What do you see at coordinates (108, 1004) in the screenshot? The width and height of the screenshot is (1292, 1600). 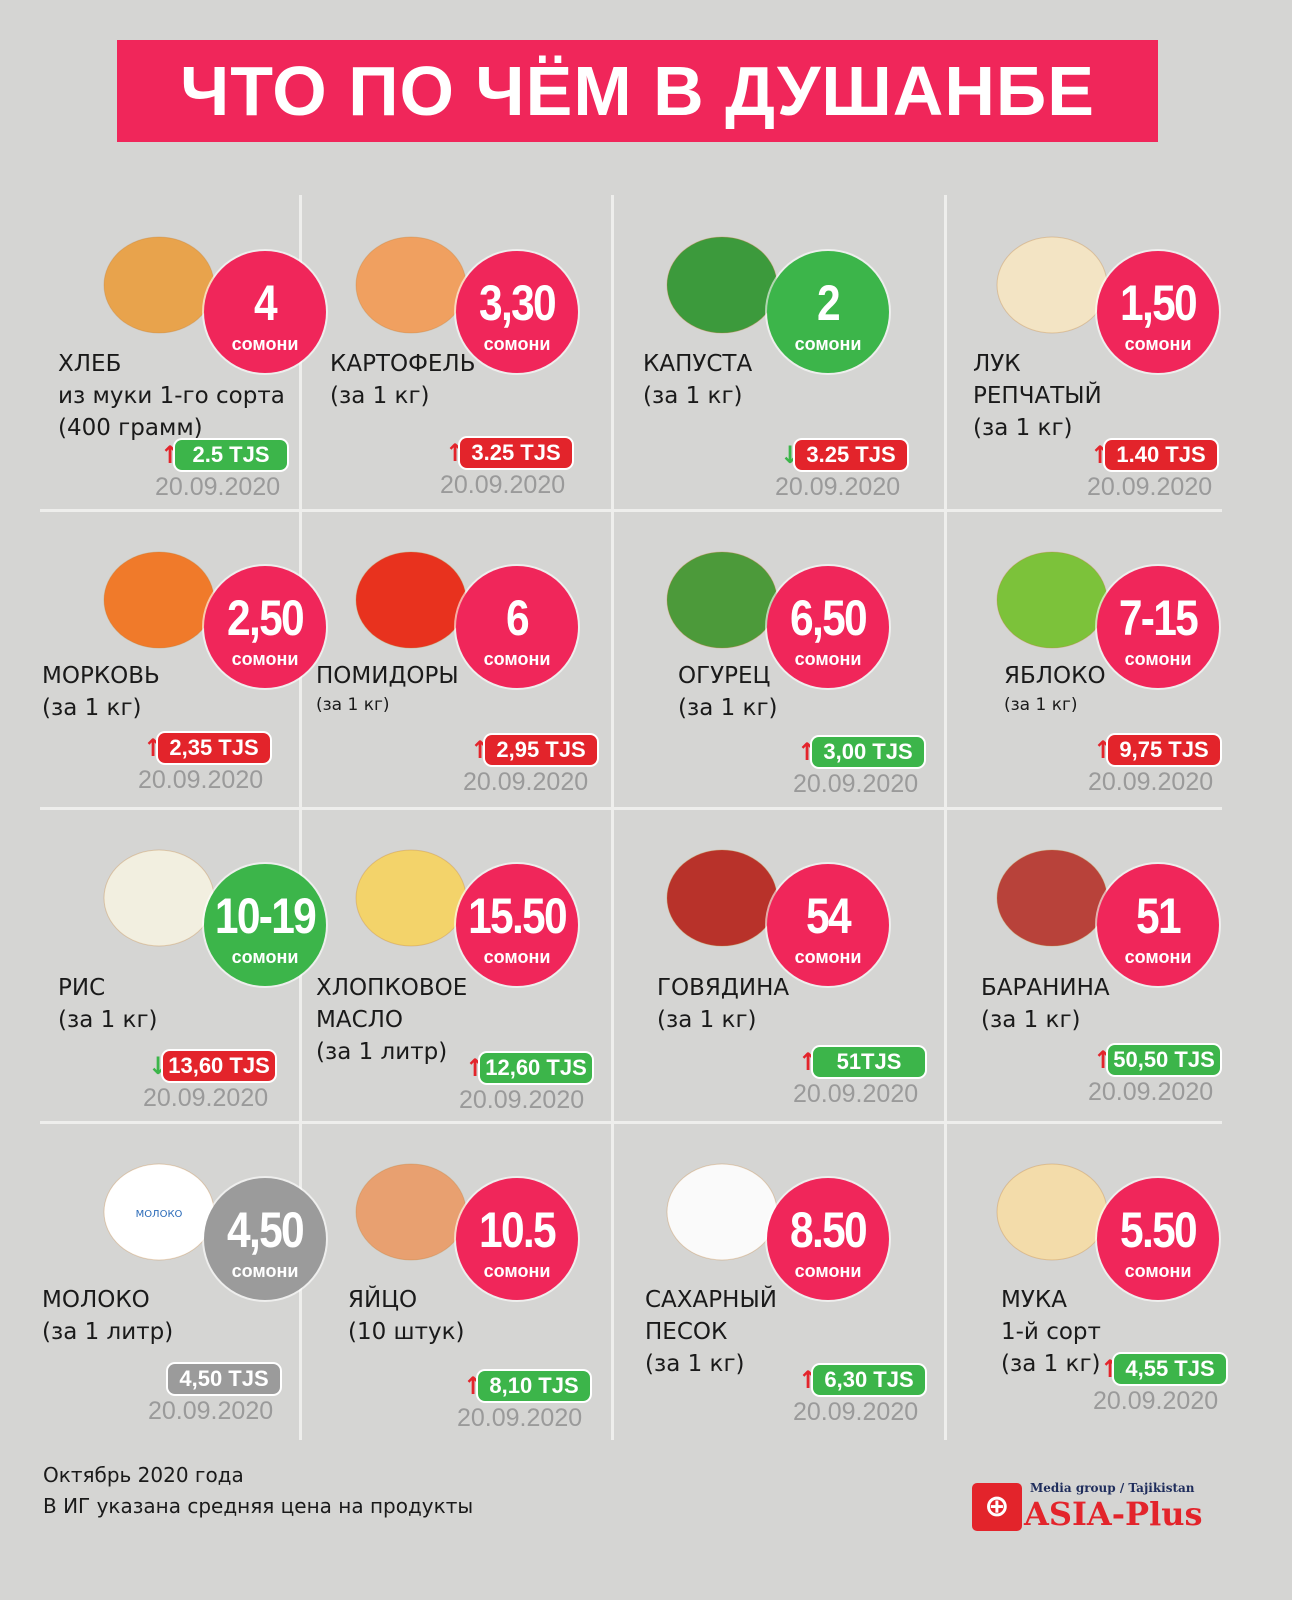 I see `product-name: РИС (за 1 кг)` at bounding box center [108, 1004].